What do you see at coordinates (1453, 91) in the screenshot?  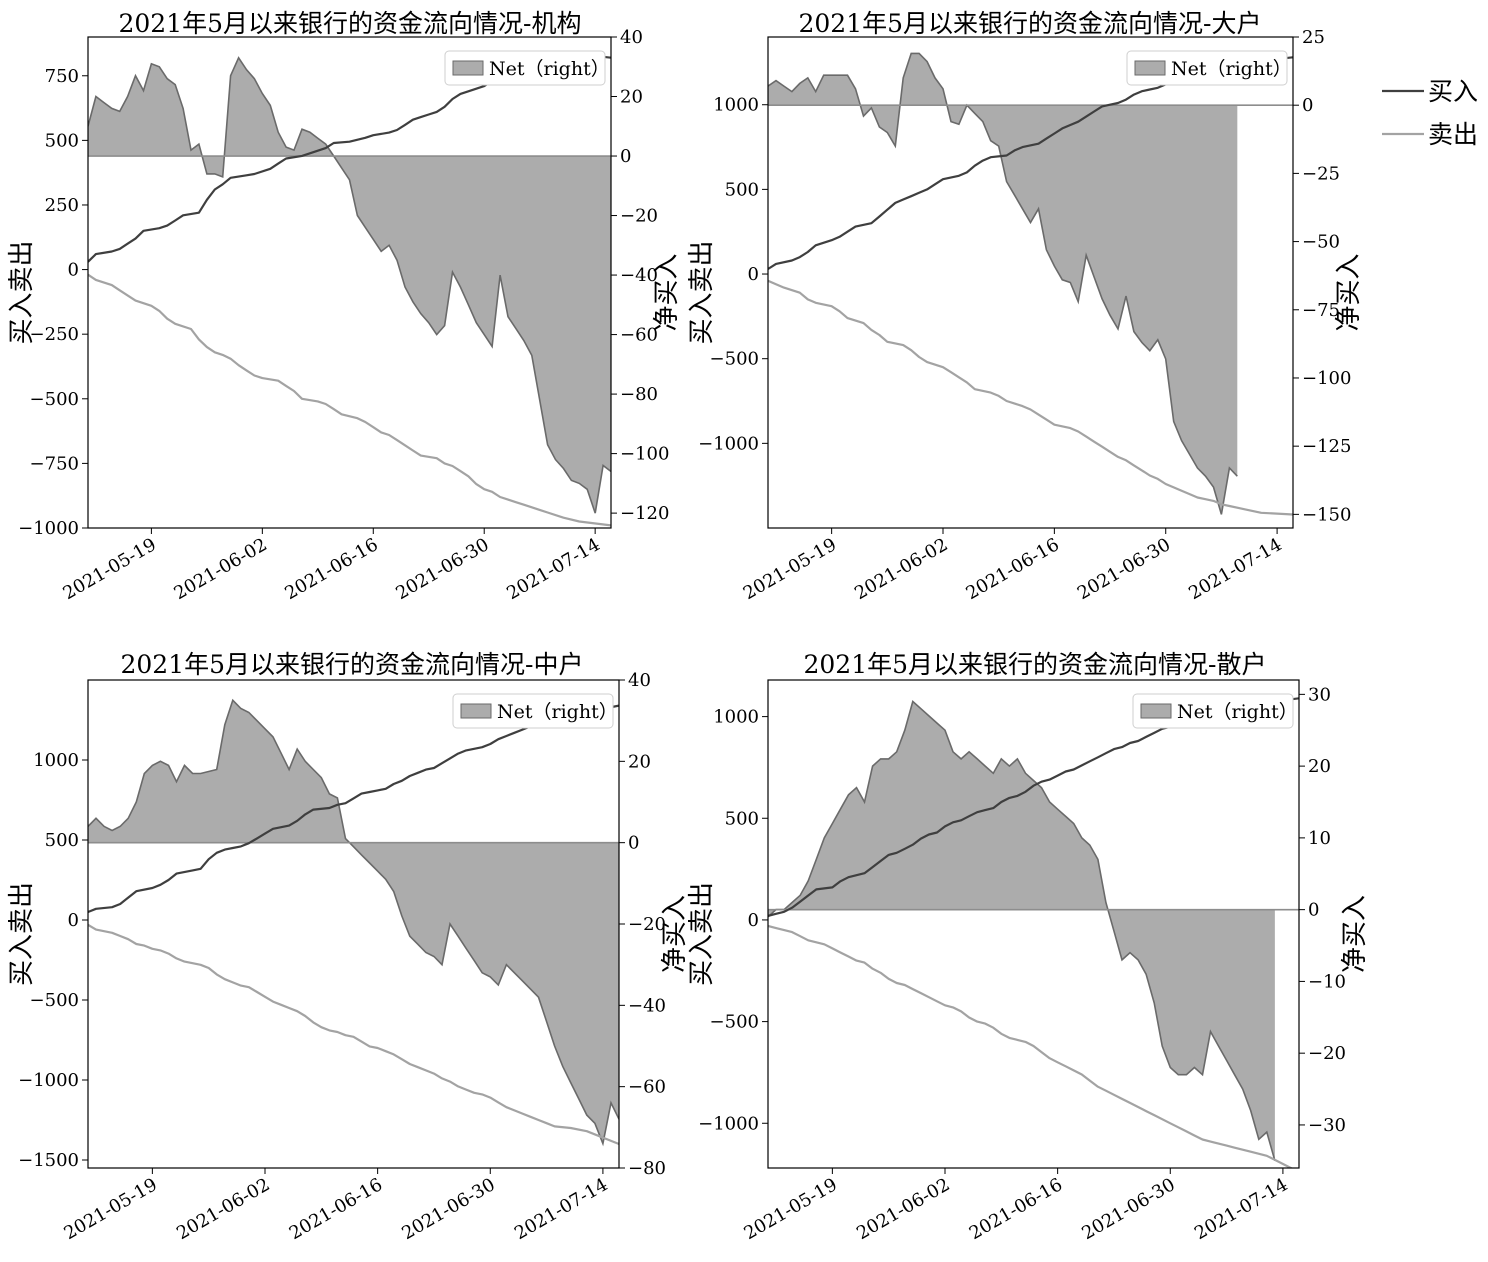 I see `legend-label-buy: 买入` at bounding box center [1453, 91].